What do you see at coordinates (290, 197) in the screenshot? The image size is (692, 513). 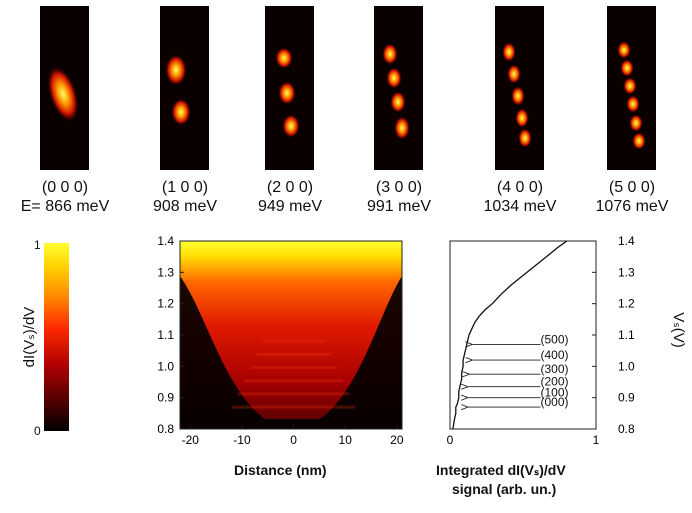 I see `mode-label-200: (2 0 0) 949 meV` at bounding box center [290, 197].